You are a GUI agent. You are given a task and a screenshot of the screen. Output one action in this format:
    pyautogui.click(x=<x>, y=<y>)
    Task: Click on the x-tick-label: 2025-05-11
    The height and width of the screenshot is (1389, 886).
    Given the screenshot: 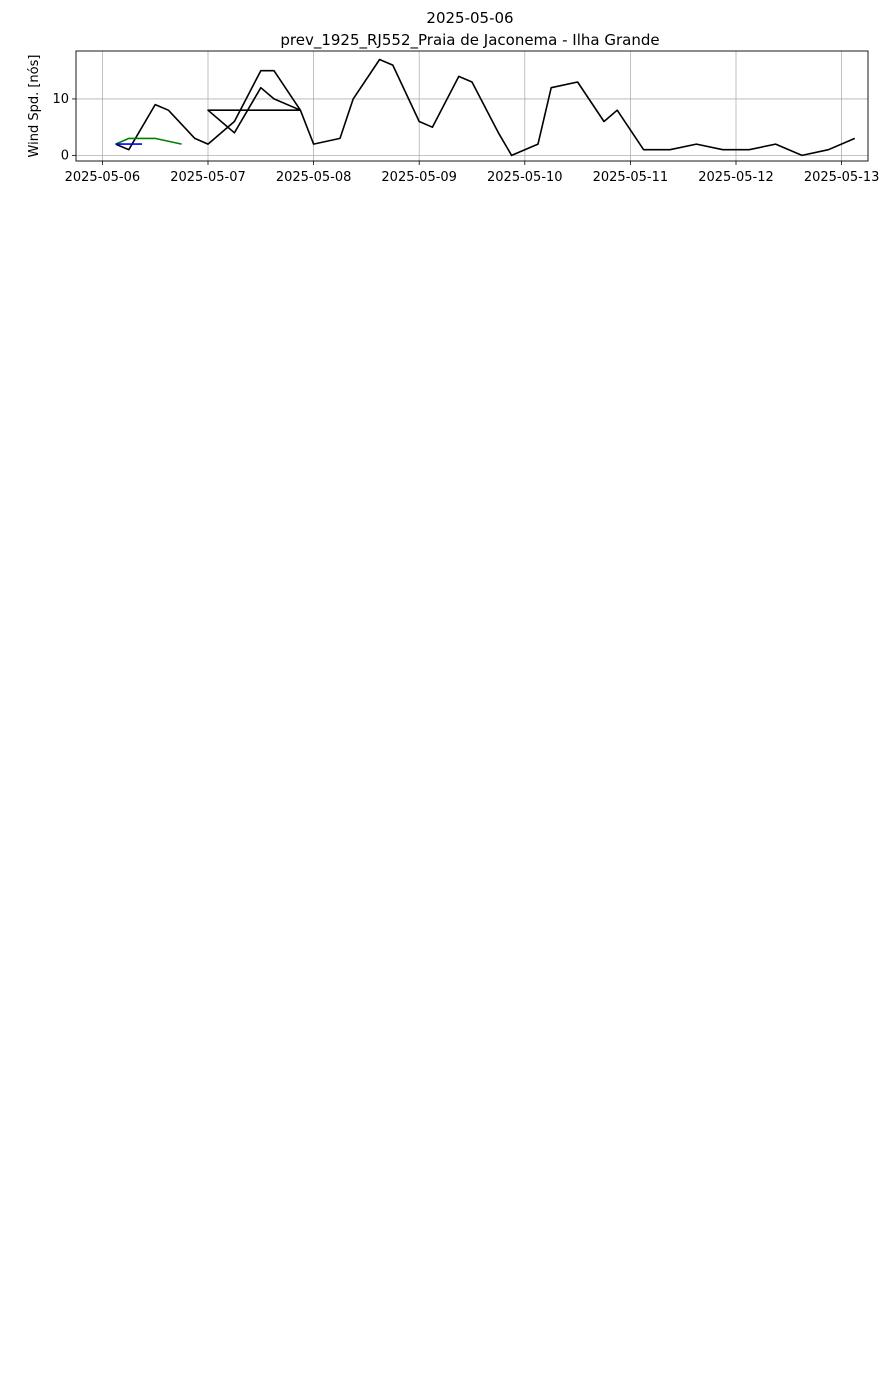 What is the action you would take?
    pyautogui.click(x=631, y=177)
    